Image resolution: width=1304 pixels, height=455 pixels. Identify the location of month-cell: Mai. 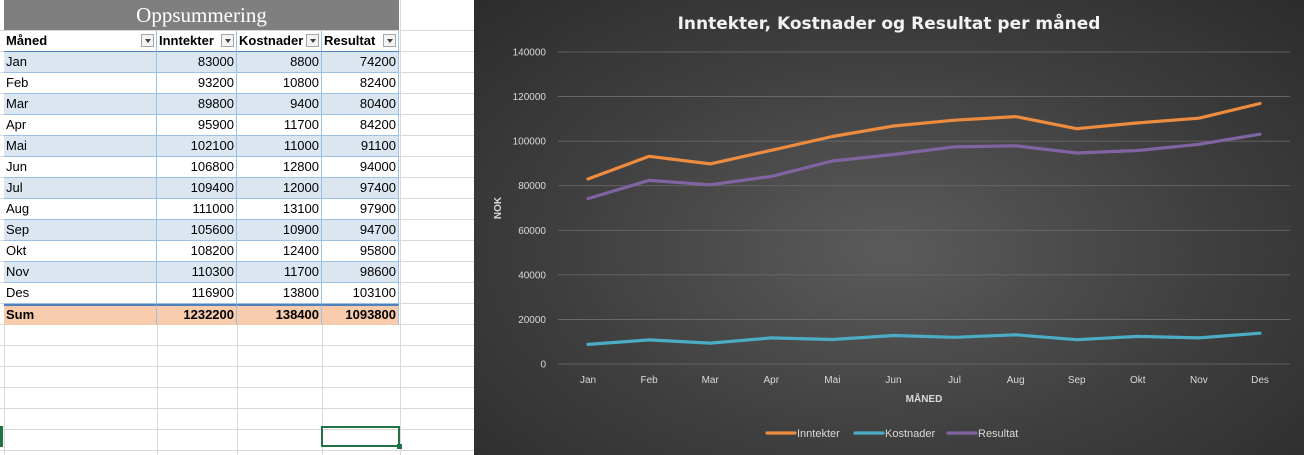
(80, 146).